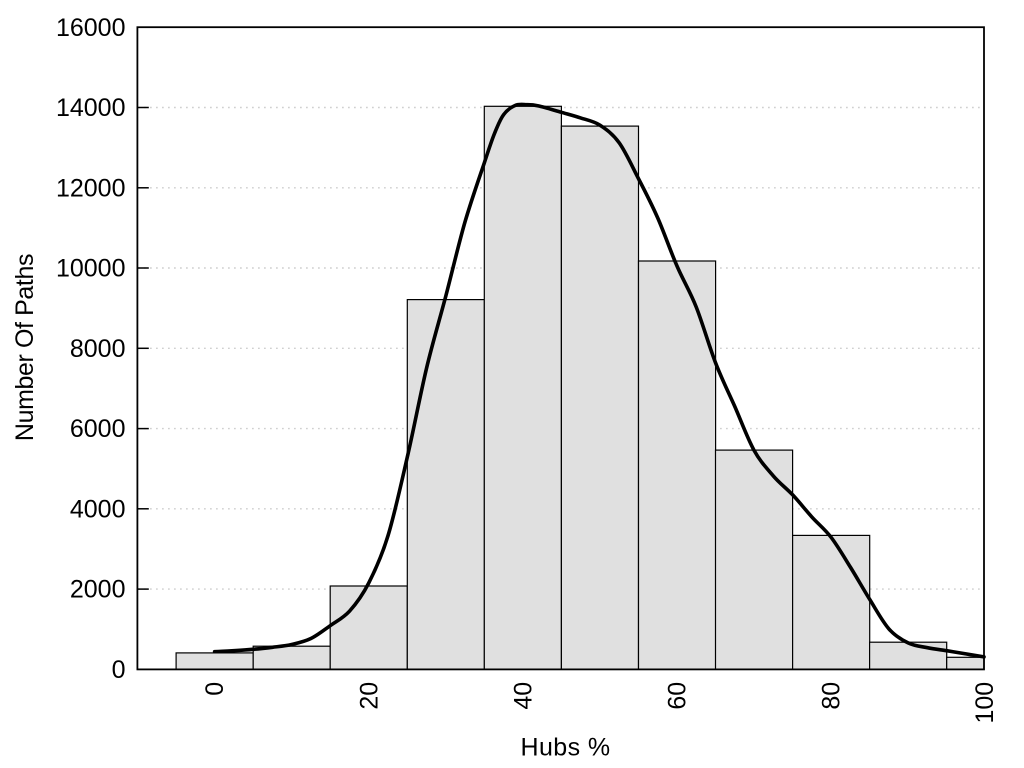 Image resolution: width=1024 pixels, height=768 pixels. What do you see at coordinates (91, 269) in the screenshot?
I see `svg-text: 10000` at bounding box center [91, 269].